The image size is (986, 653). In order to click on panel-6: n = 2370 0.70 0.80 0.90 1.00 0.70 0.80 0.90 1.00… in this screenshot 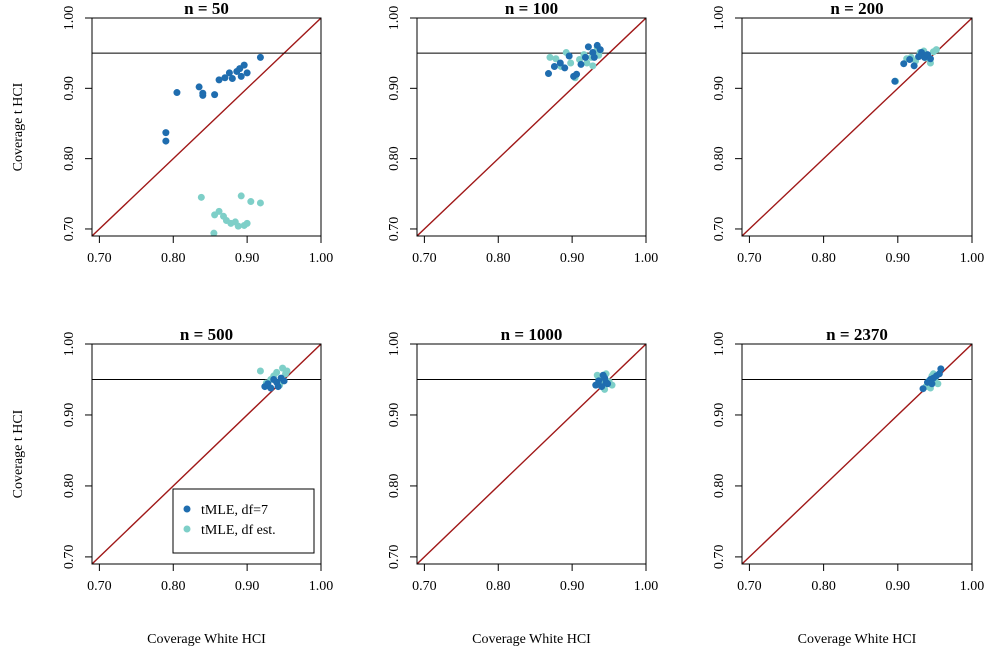, I will do `click(848, 486)`.